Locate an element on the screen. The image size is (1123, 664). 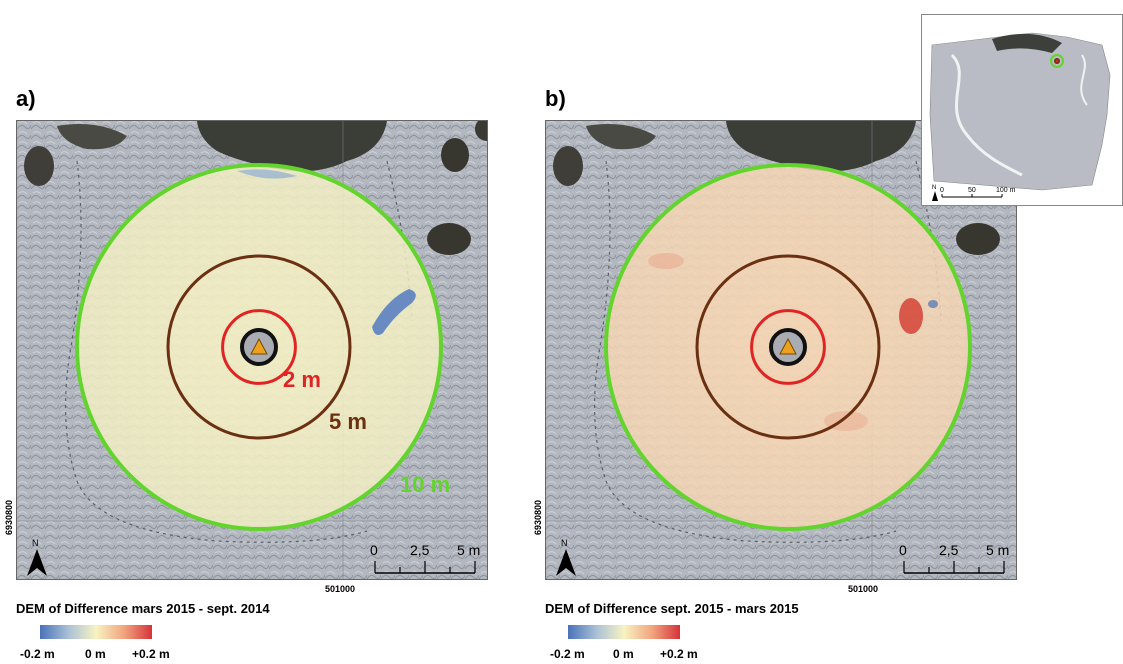
northing-label-b: 6930800 is located at coordinates (538, 517).